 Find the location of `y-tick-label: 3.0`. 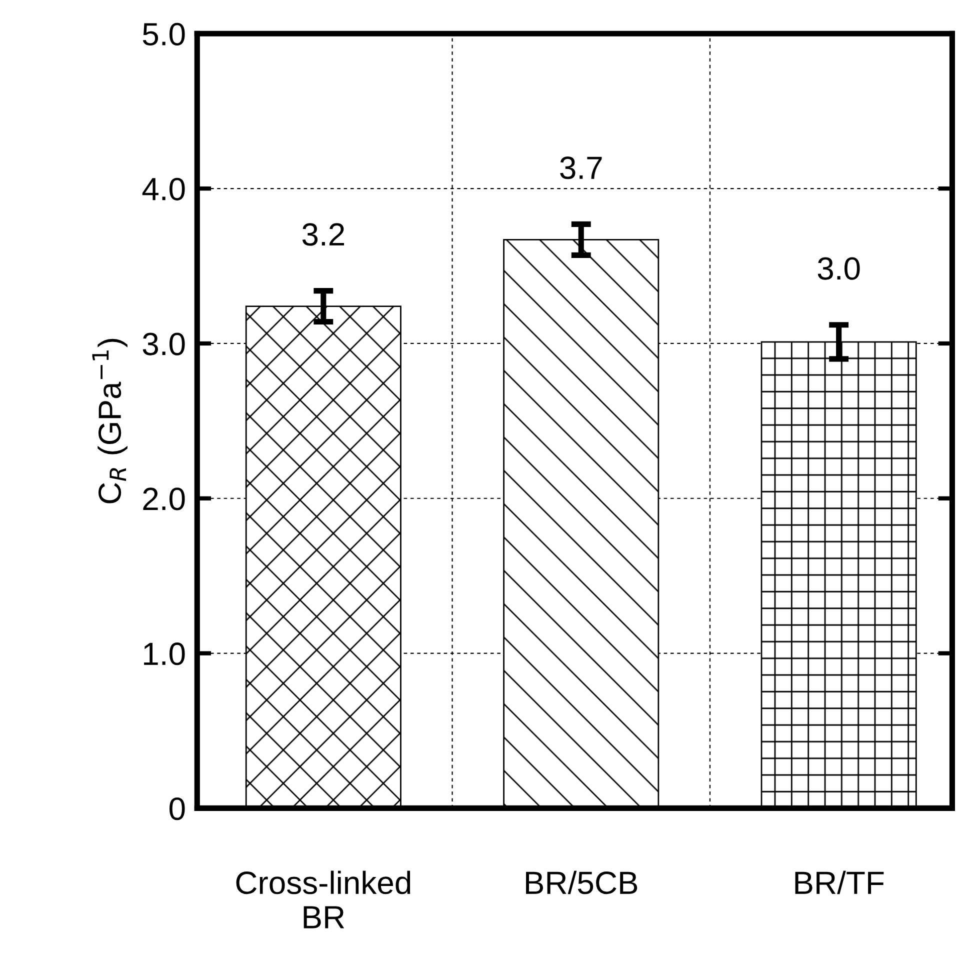

y-tick-label: 3.0 is located at coordinates (163, 344).